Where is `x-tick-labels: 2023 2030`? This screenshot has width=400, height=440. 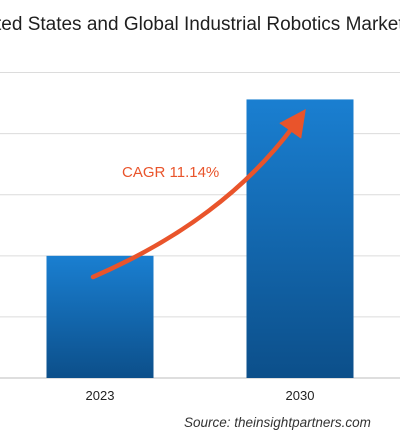
x-tick-labels: 2023 2030 is located at coordinates (200, 395).